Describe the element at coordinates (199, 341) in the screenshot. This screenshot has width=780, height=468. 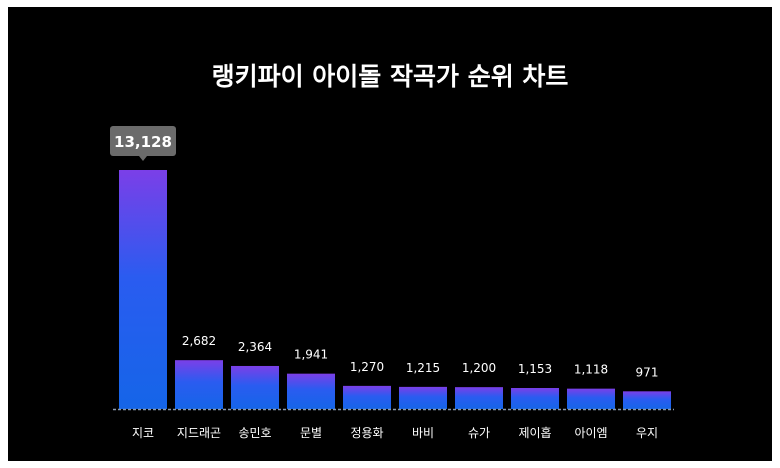
I see `value-label-1: 2,682` at that location.